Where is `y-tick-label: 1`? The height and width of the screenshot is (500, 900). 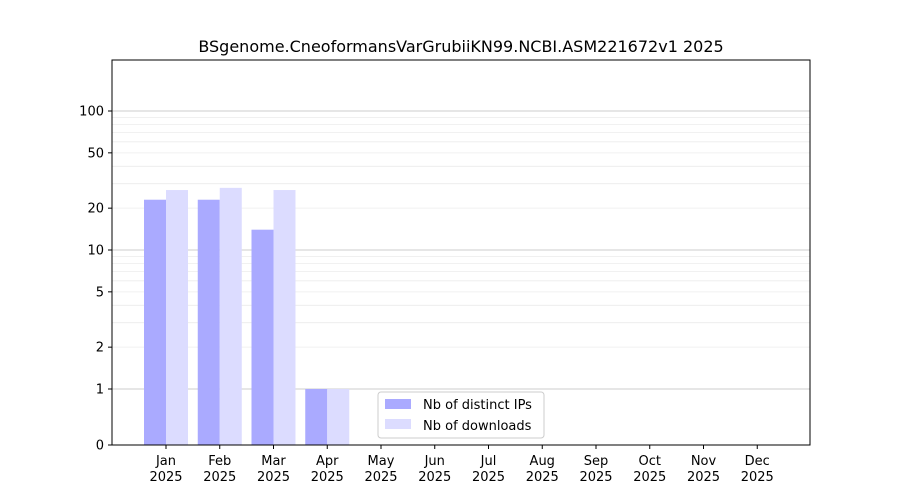
y-tick-label: 1 is located at coordinates (100, 390).